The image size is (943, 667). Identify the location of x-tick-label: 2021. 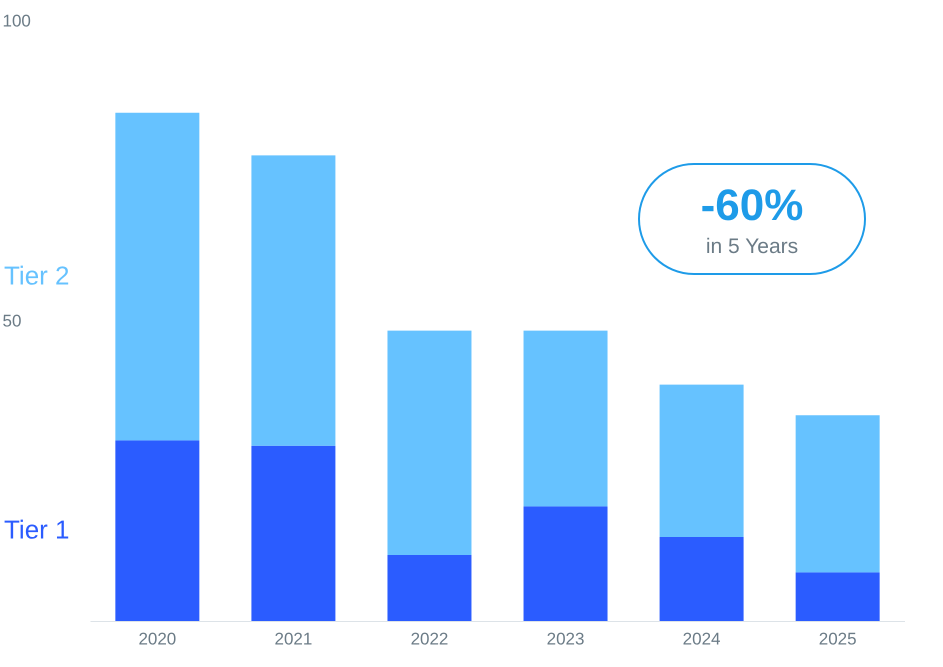
(293, 639).